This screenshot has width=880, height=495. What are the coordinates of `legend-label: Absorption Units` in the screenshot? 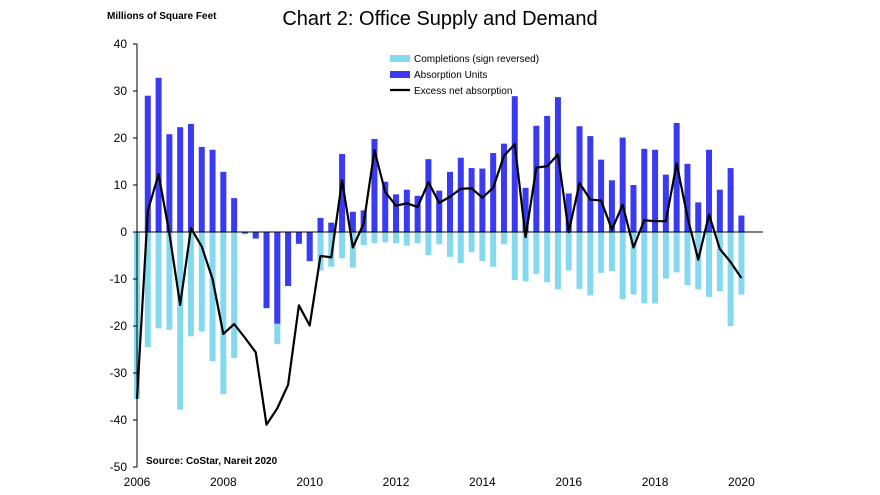 It's located at (450, 75).